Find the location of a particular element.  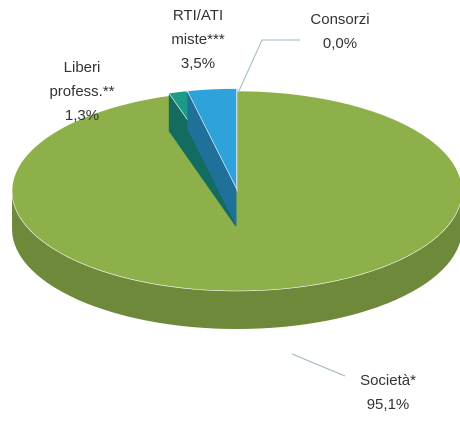

slice is located at coordinates (211, 138).